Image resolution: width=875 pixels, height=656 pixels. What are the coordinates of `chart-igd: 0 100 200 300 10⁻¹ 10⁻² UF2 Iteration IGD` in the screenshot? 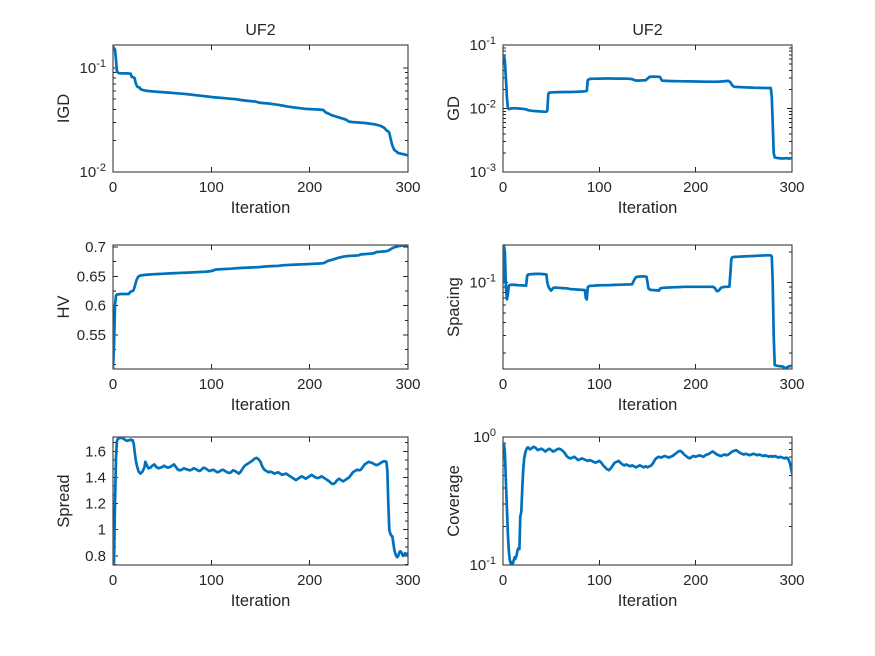 It's located at (238, 119).